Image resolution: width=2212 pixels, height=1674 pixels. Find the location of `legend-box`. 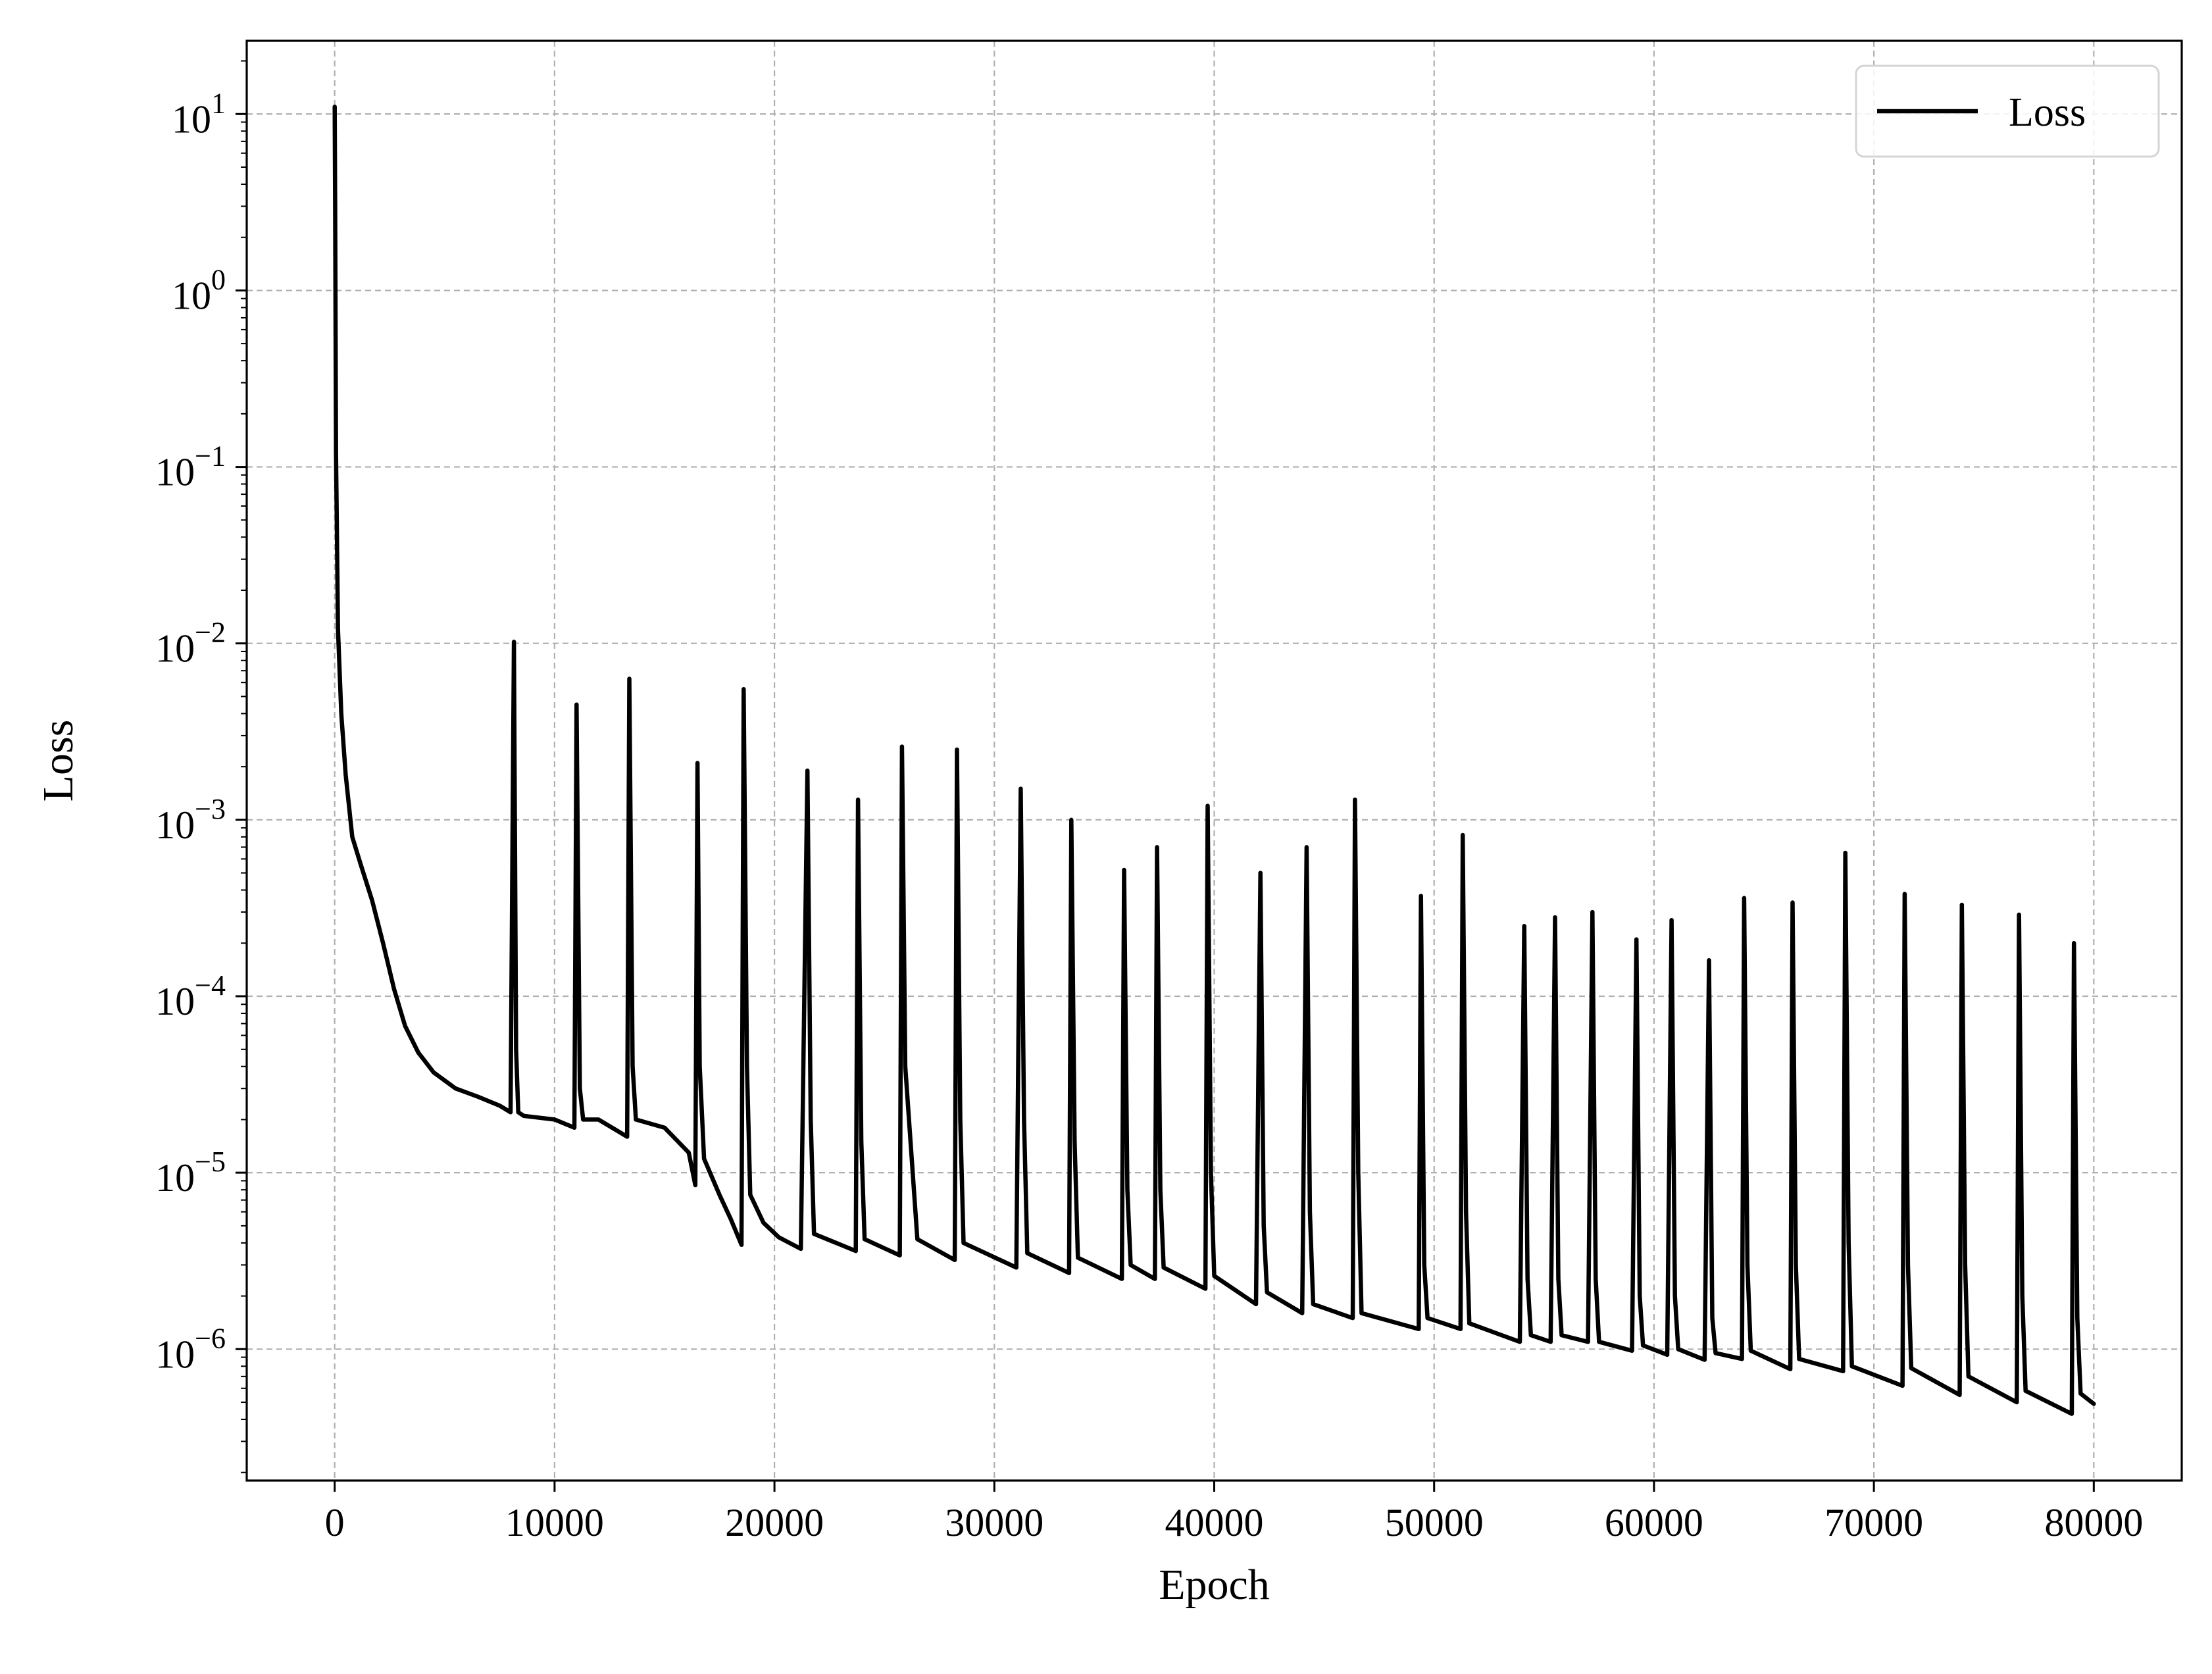

legend-box is located at coordinates (2007, 111).